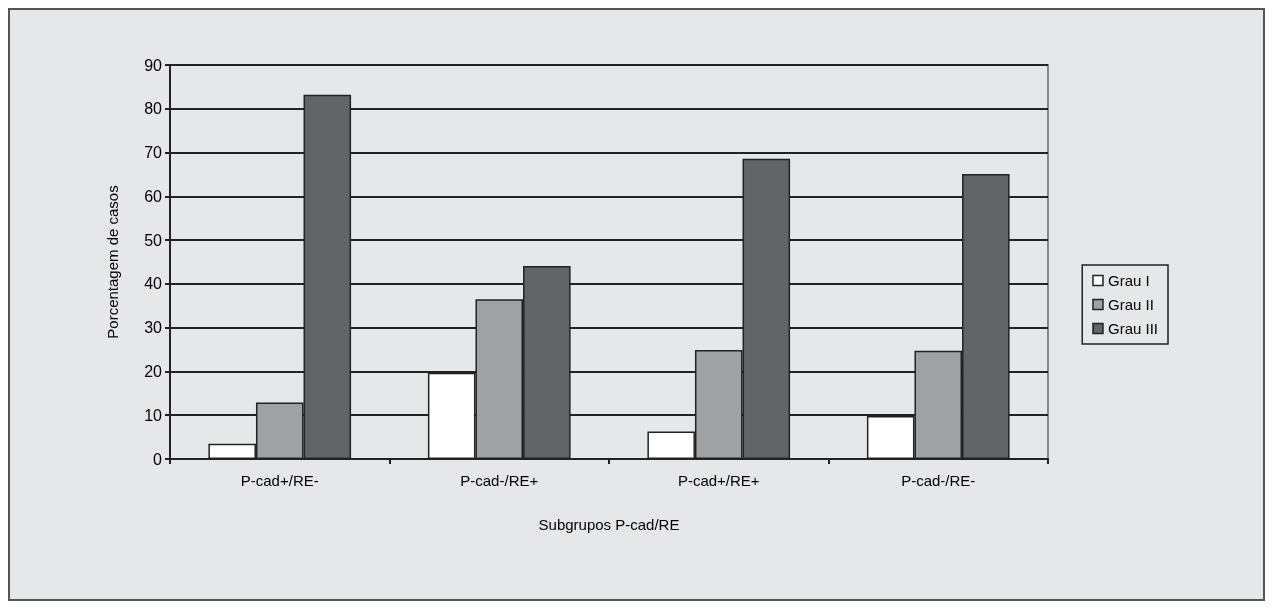 The height and width of the screenshot is (609, 1273). I want to click on legend-label: Grau II, so click(1130, 304).